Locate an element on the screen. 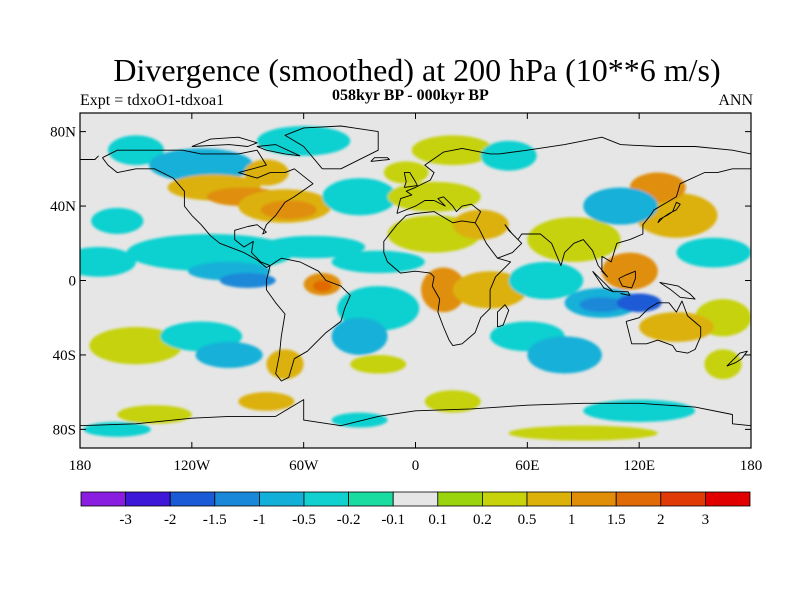 The image size is (800, 600). season-label: ANN is located at coordinates (735, 100).